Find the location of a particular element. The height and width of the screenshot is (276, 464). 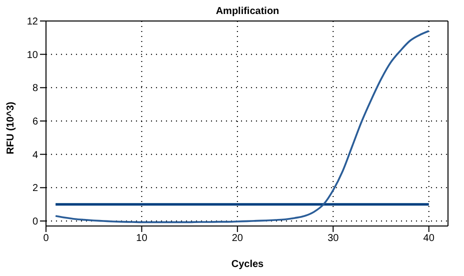

y-tick-label: 8 is located at coordinates (35, 88).